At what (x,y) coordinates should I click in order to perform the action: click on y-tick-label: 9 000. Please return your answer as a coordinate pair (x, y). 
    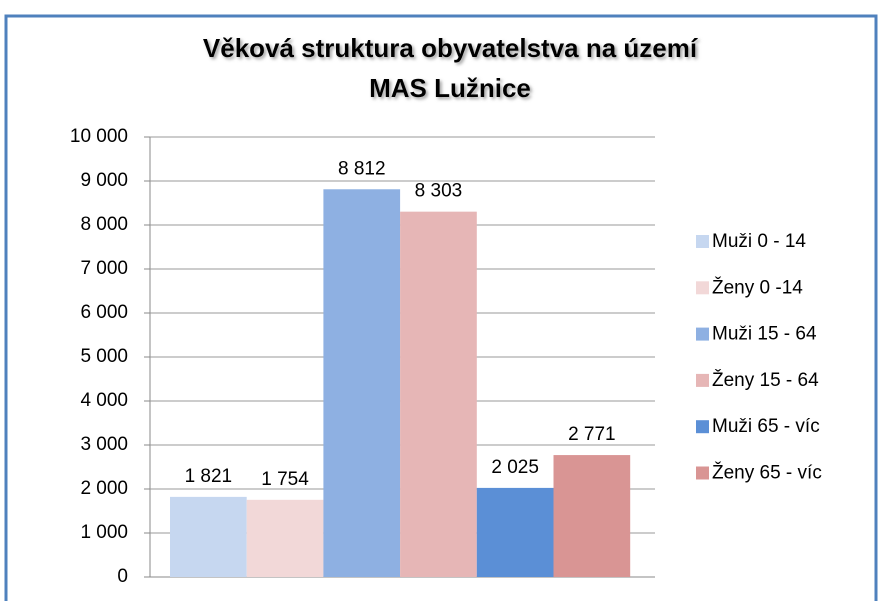
    Looking at the image, I should click on (104, 180).